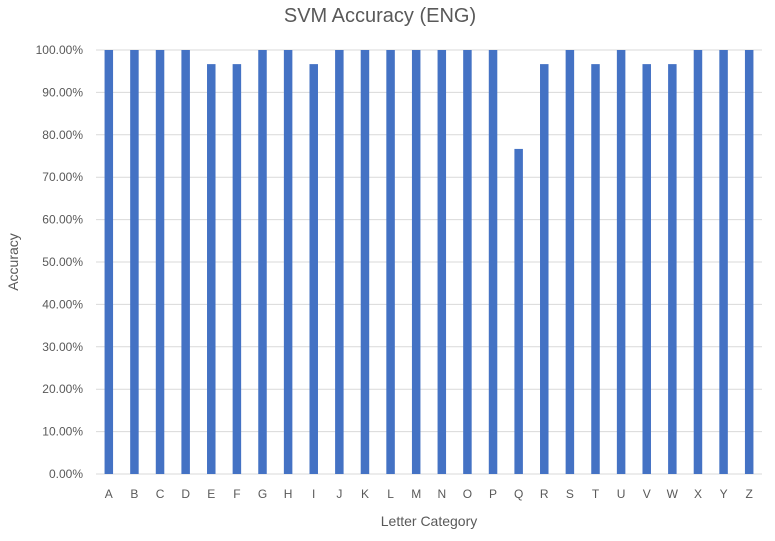  I want to click on bar-V, so click(646, 269).